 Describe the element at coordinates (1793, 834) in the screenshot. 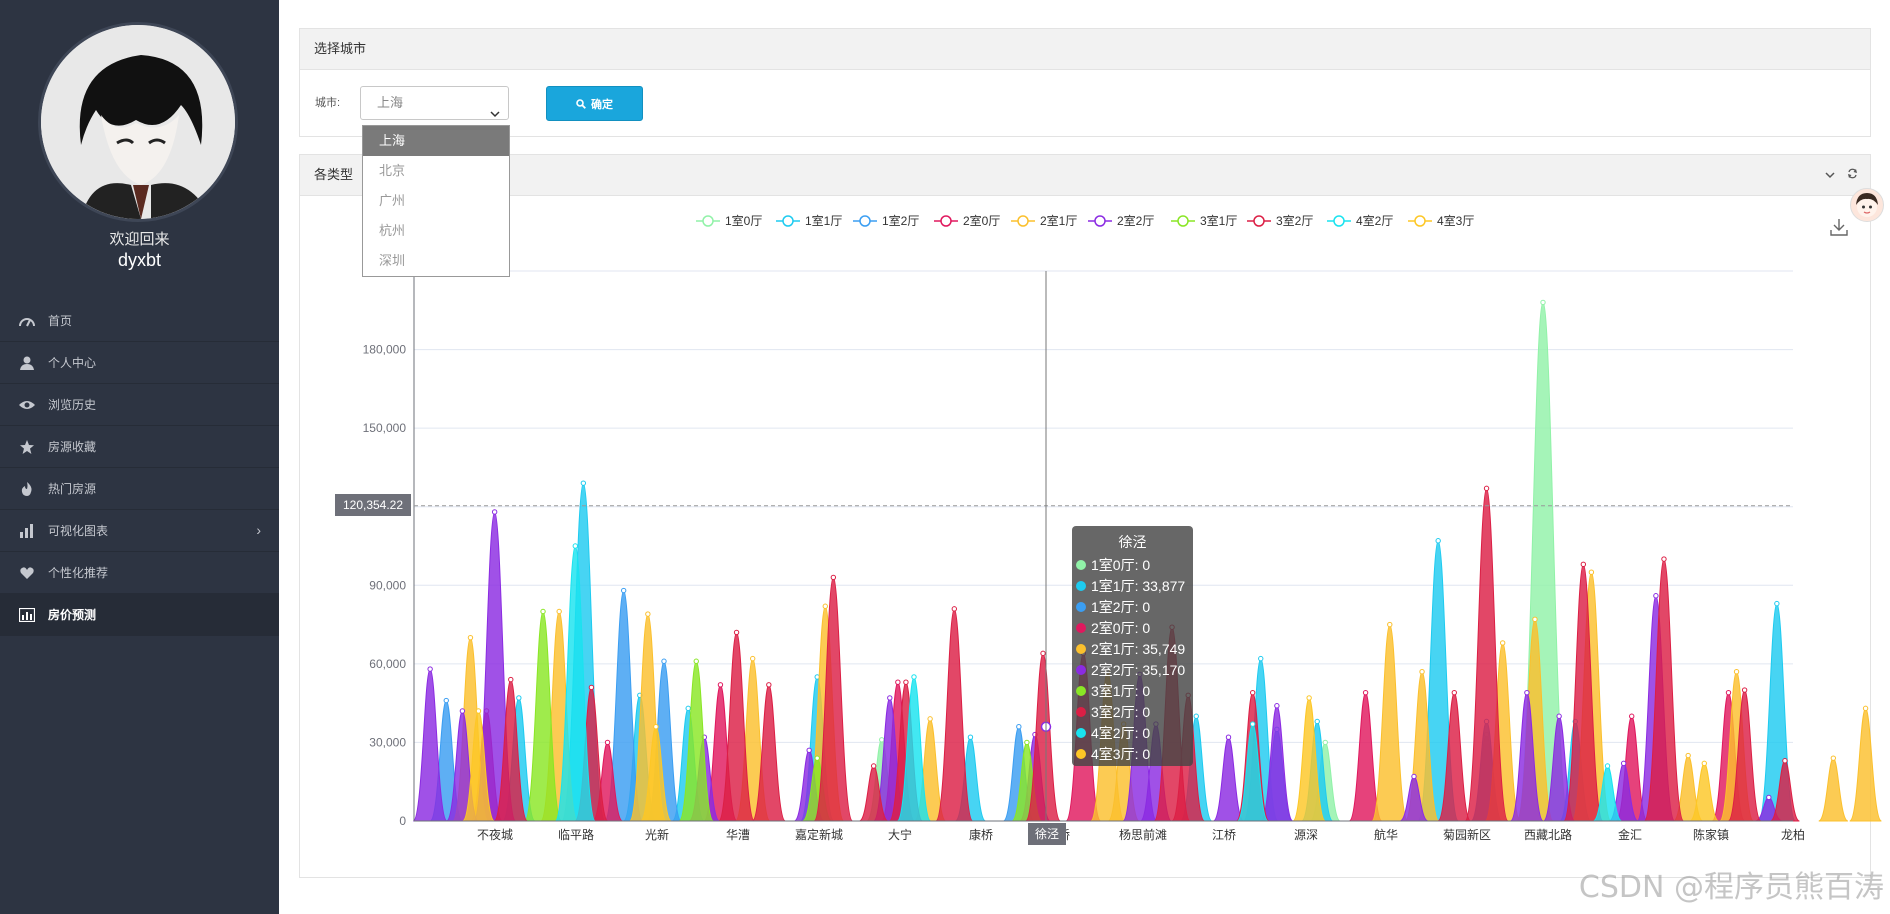

I see `x-tick-label: 龙柏` at that location.